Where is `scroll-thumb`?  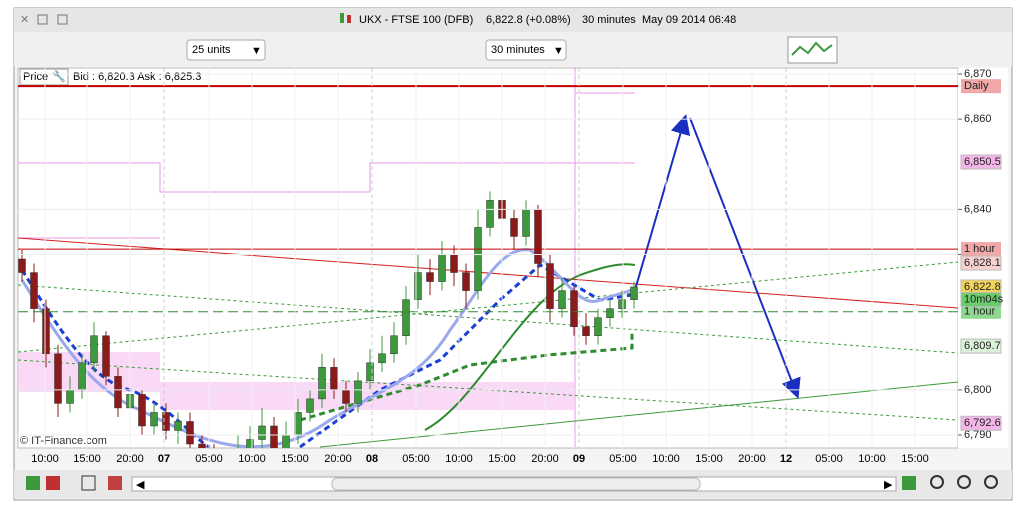
scroll-thumb is located at coordinates (516, 484).